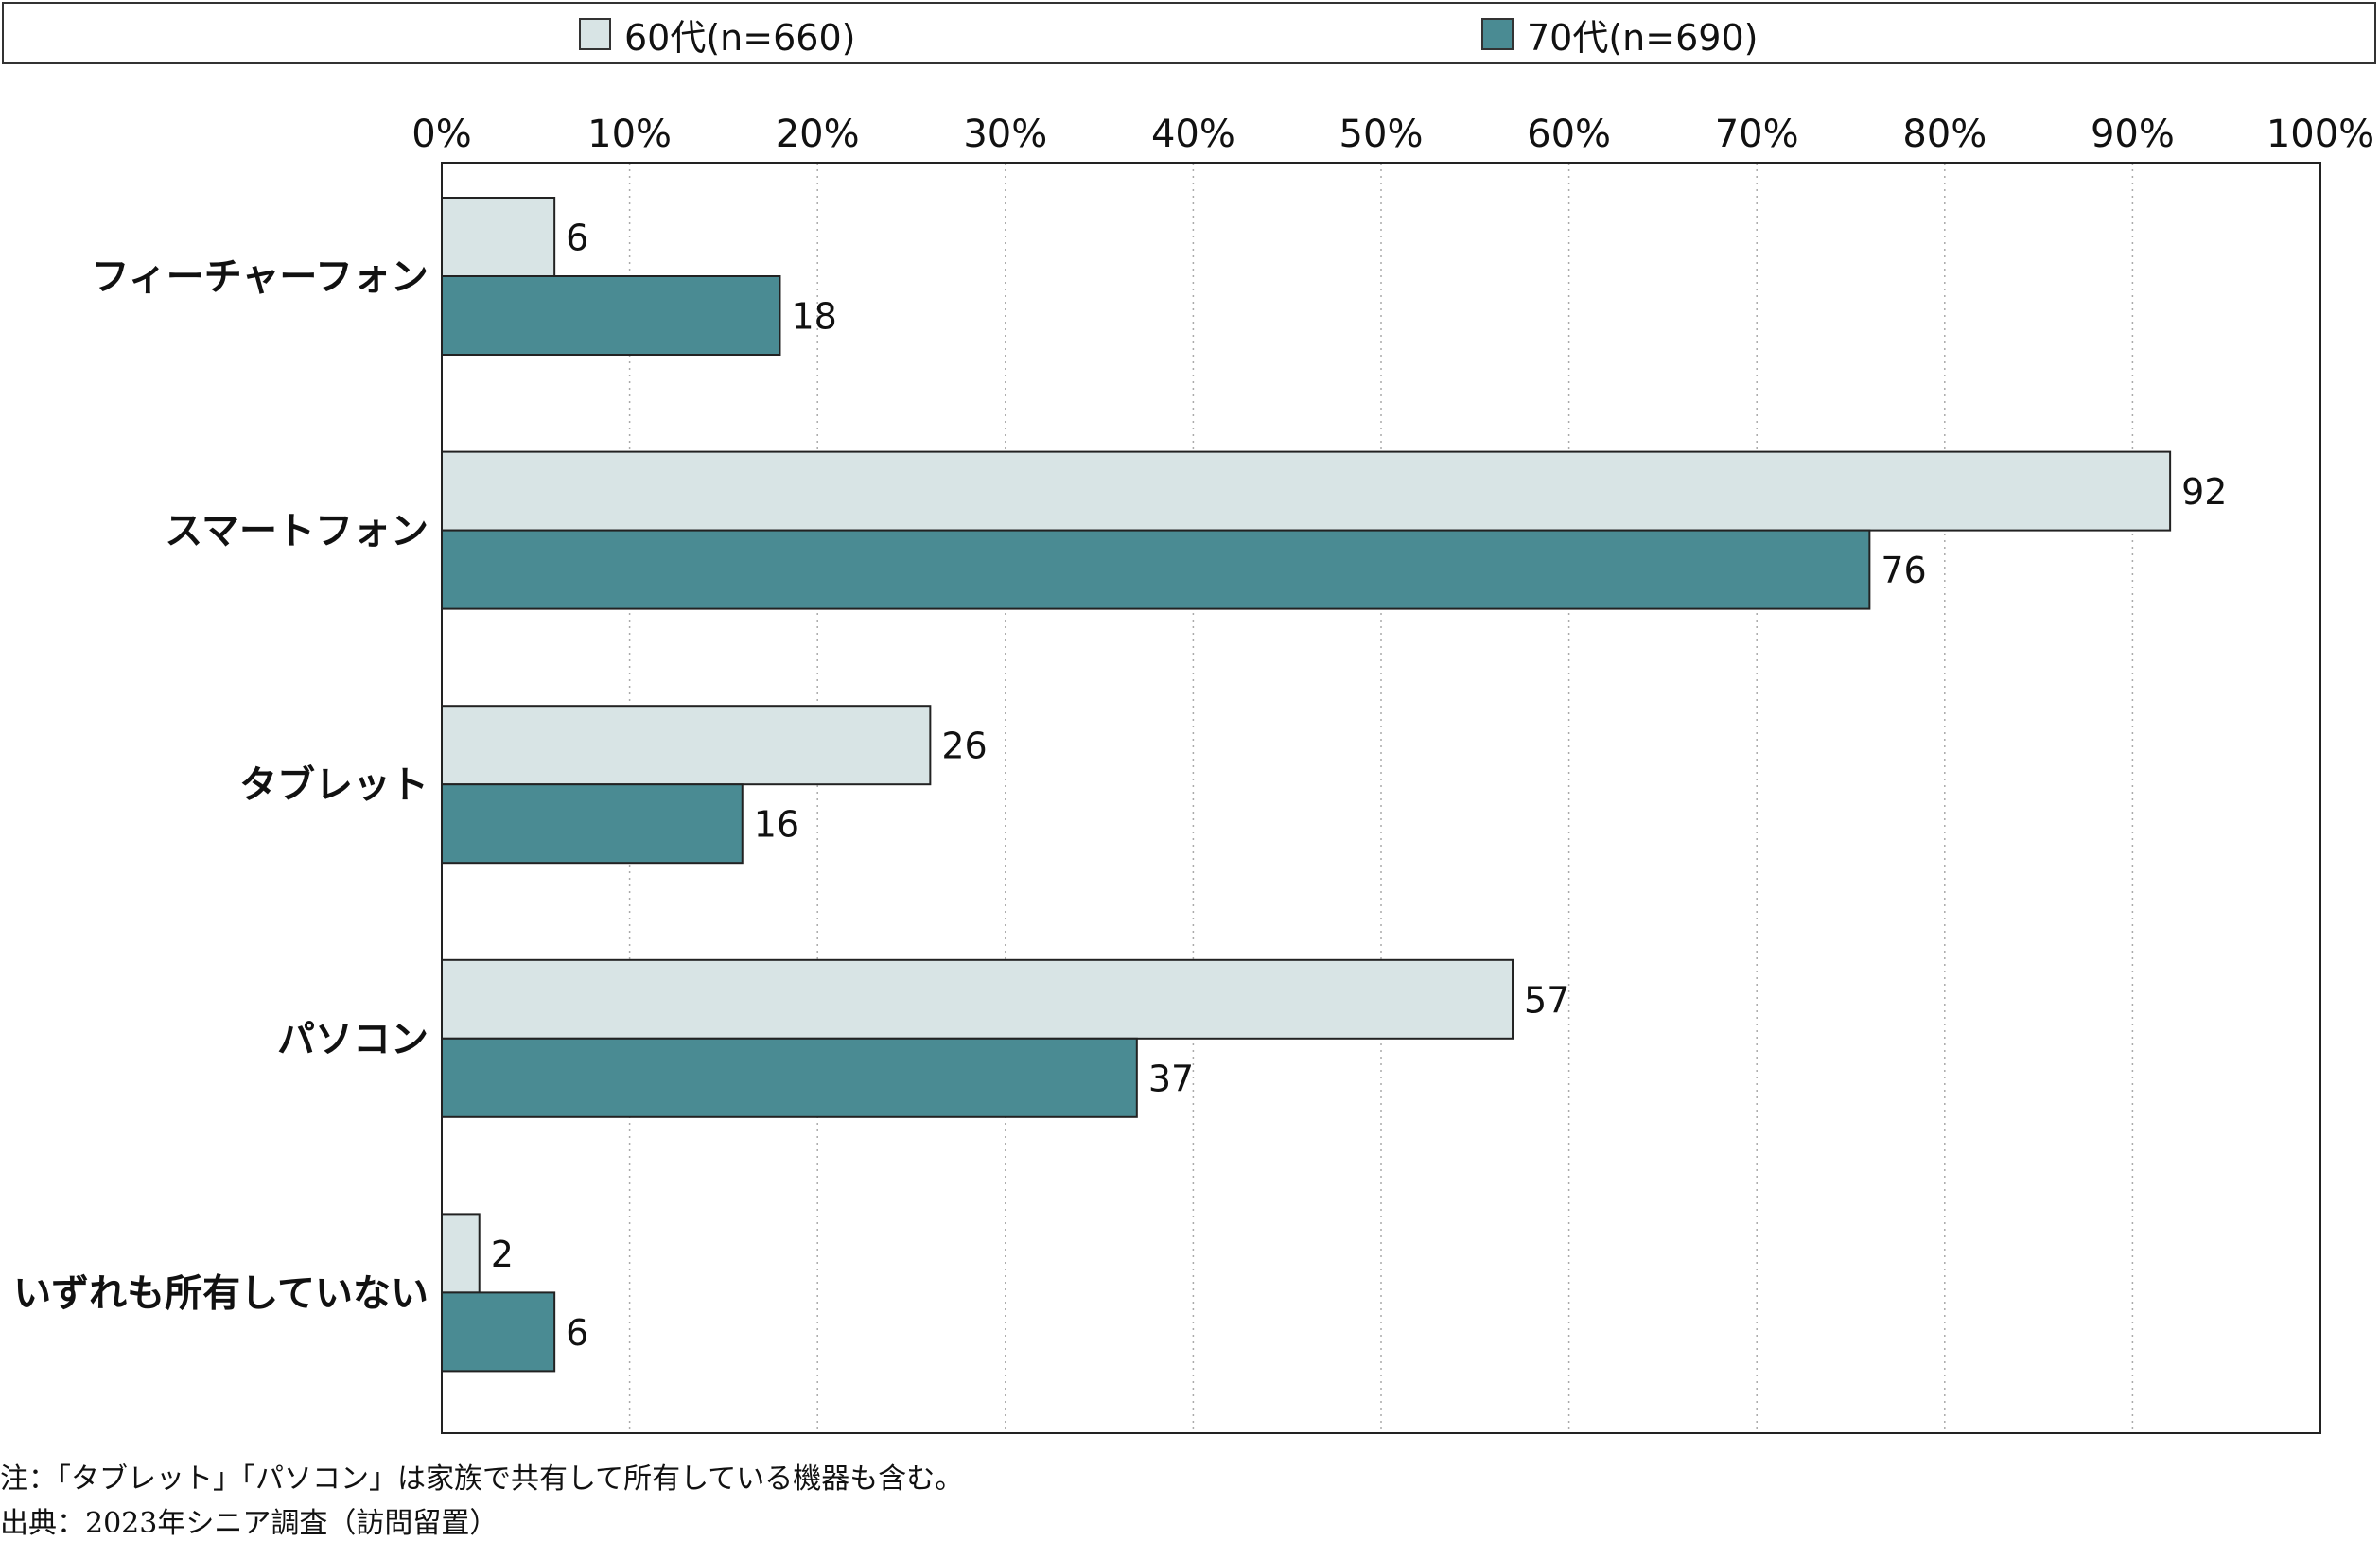  Describe the element at coordinates (1005, 135) in the screenshot. I see `x-tick-label: 30%` at that location.